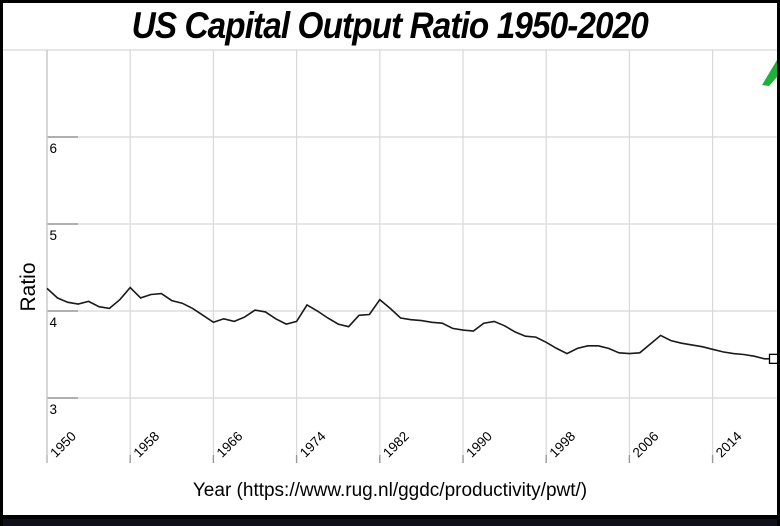 The image size is (780, 526). I want to click on bottom-dark-strip, so click(390, 522).